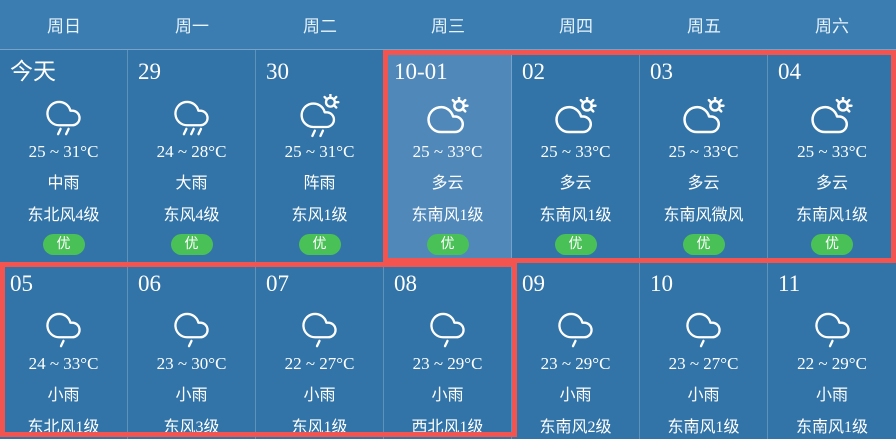 This screenshot has width=896, height=439. I want to click on cell-date: 10-01, so click(421, 71).